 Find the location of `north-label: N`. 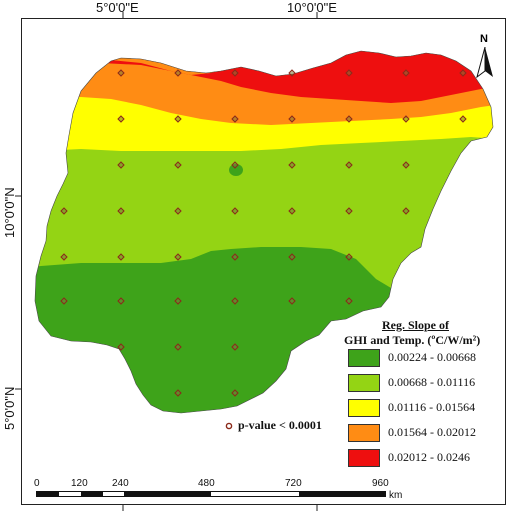

north-label: N is located at coordinates (484, 39).